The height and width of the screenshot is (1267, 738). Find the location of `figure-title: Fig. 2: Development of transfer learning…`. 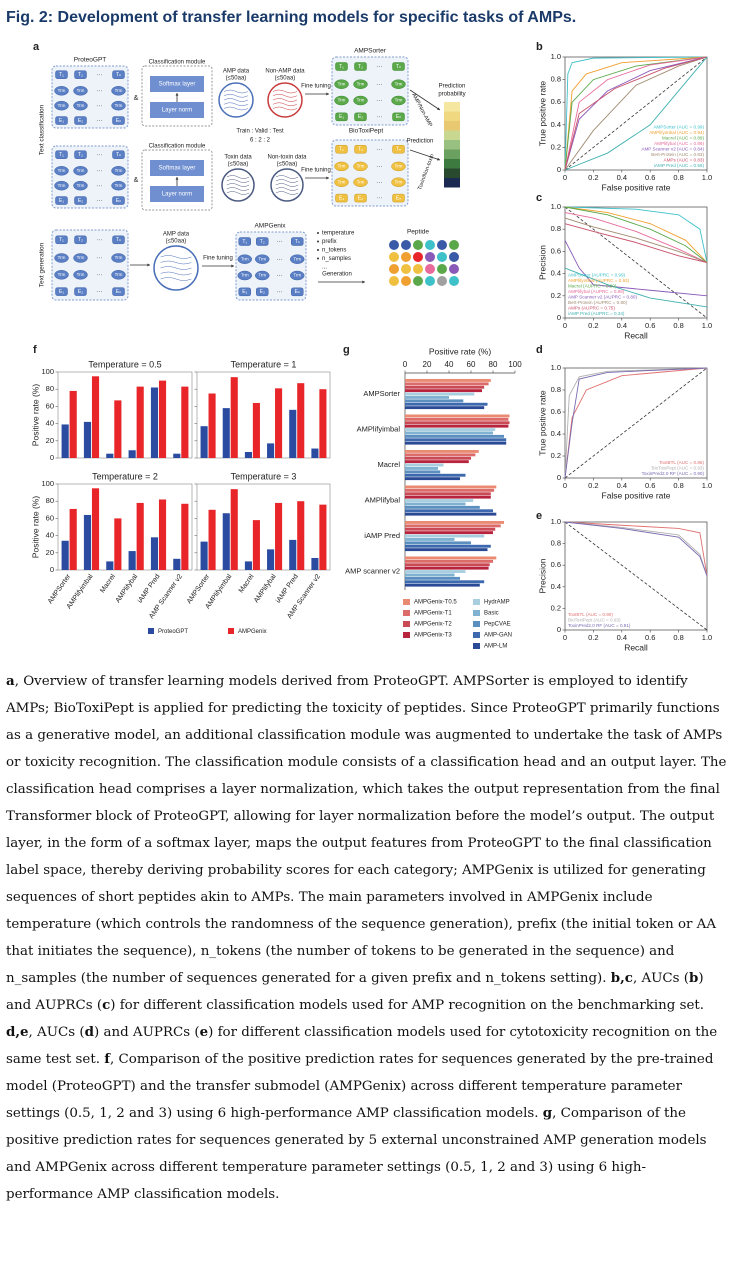

figure-title: Fig. 2: Development of transfer learning… is located at coordinates (291, 17).